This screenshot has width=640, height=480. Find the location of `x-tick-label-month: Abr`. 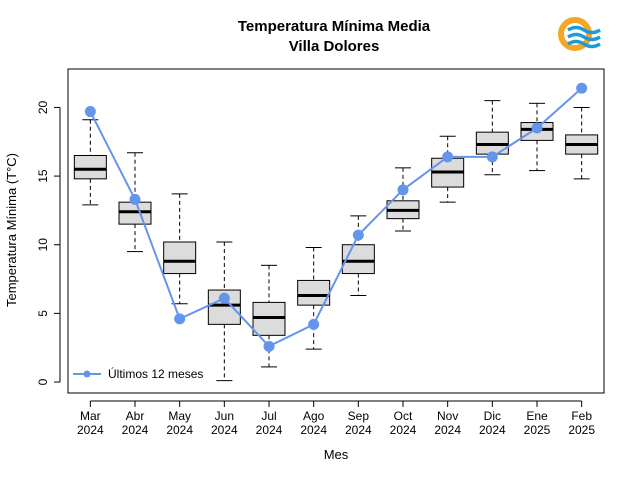

x-tick-label-month: Abr is located at coordinates (135, 416).